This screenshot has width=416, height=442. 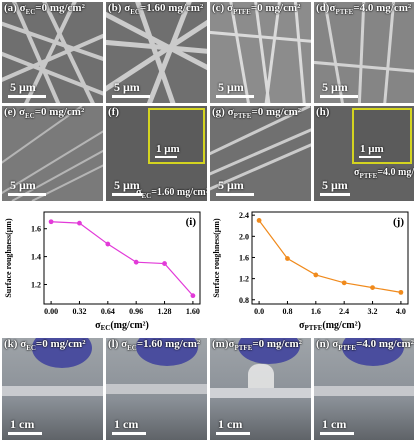 What do you see at coordinates (36, 257) in the screenshot?
I see `y-tick-label: 1.4` at bounding box center [36, 257].